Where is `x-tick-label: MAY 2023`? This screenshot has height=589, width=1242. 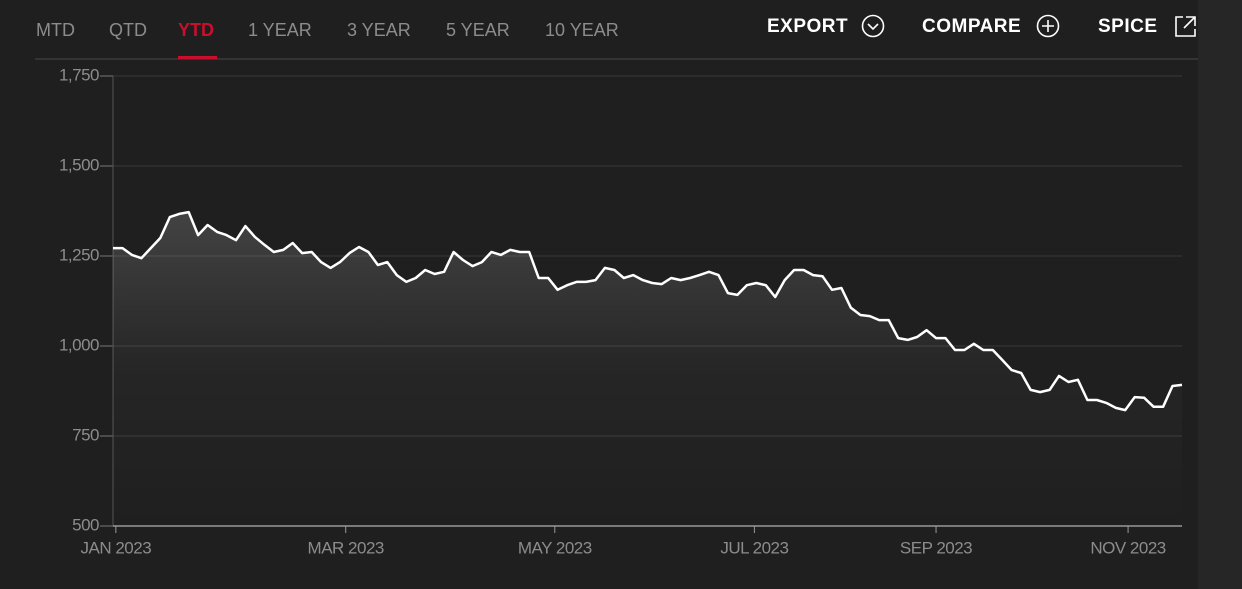 x-tick-label: MAY 2023 is located at coordinates (555, 547).